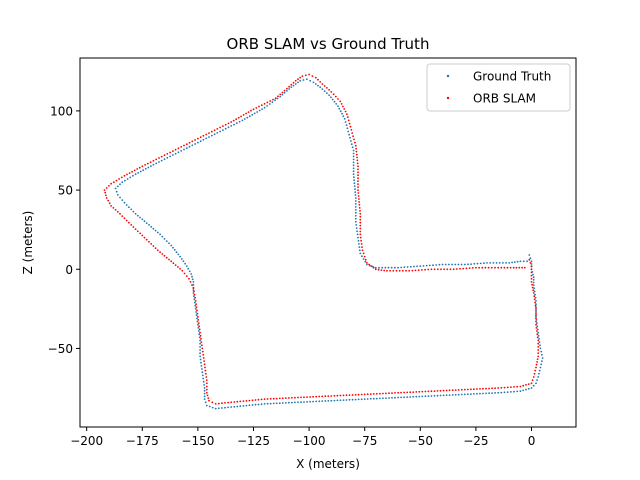 The width and height of the screenshot is (640, 480). I want to click on x-tick-label: −25, so click(475, 441).